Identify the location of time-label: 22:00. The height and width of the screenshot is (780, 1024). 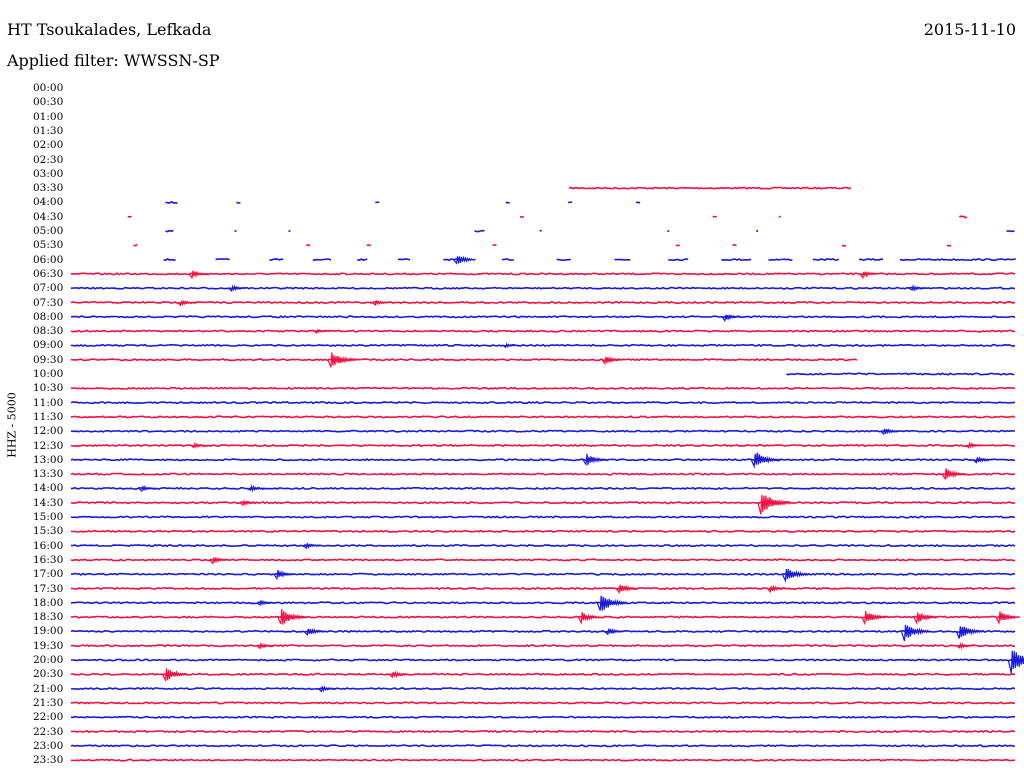
(48, 717).